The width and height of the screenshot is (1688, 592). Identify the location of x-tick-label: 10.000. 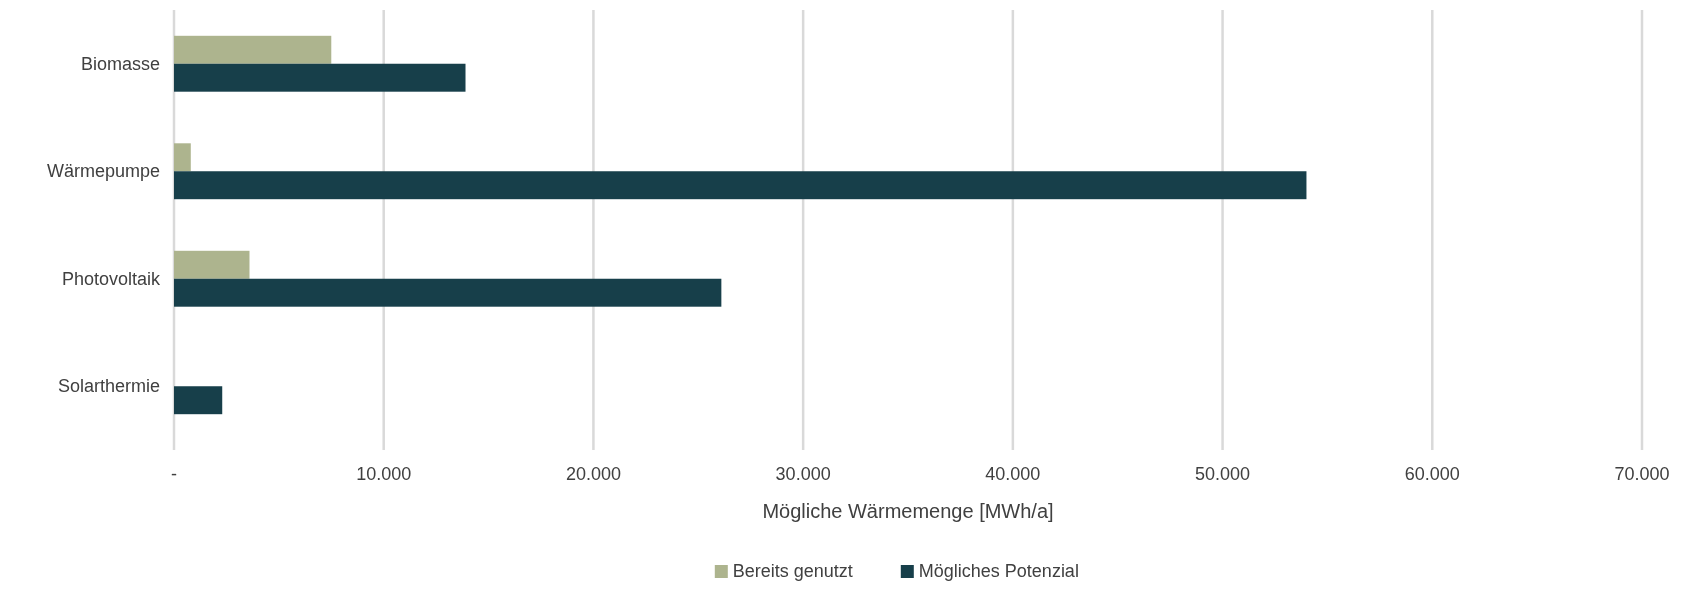
(384, 474).